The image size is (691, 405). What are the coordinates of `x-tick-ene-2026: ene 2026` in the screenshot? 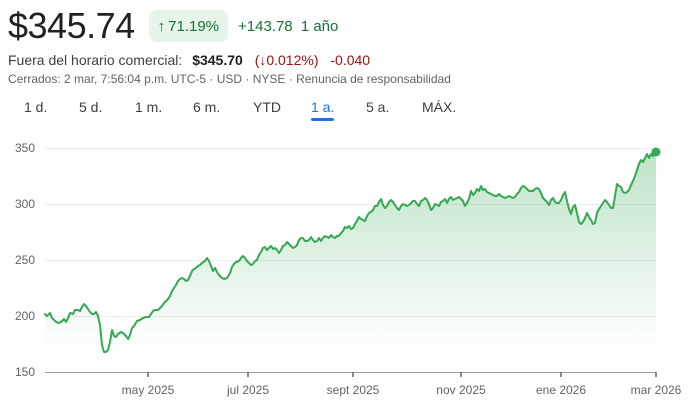 It's located at (561, 390).